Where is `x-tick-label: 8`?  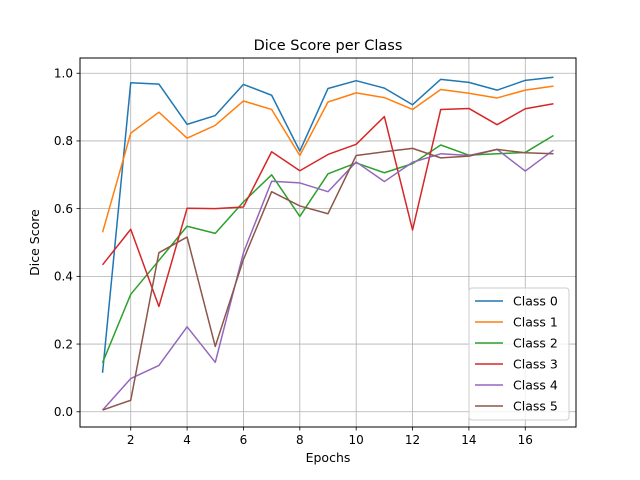 x-tick-label: 8 is located at coordinates (300, 440).